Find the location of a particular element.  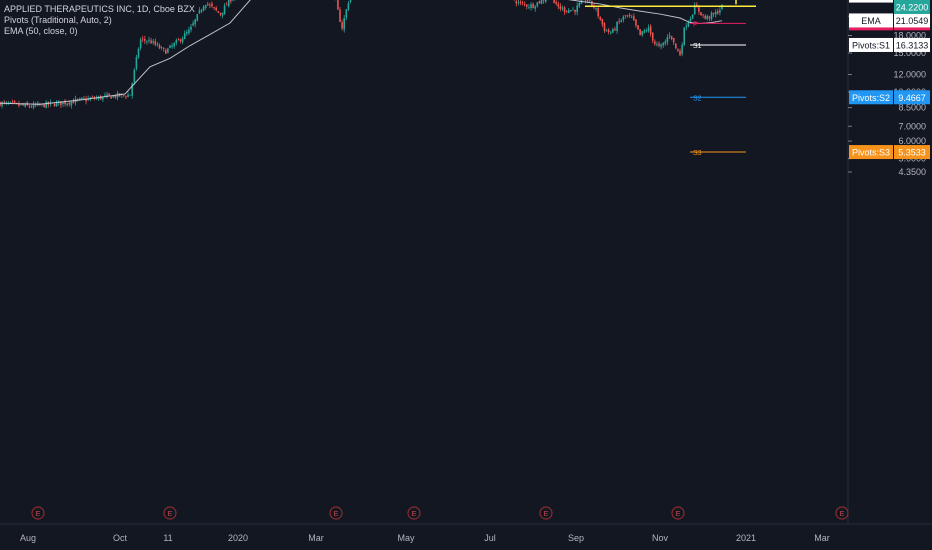

pivot-badge-s2-value-box is located at coordinates (912, 97).